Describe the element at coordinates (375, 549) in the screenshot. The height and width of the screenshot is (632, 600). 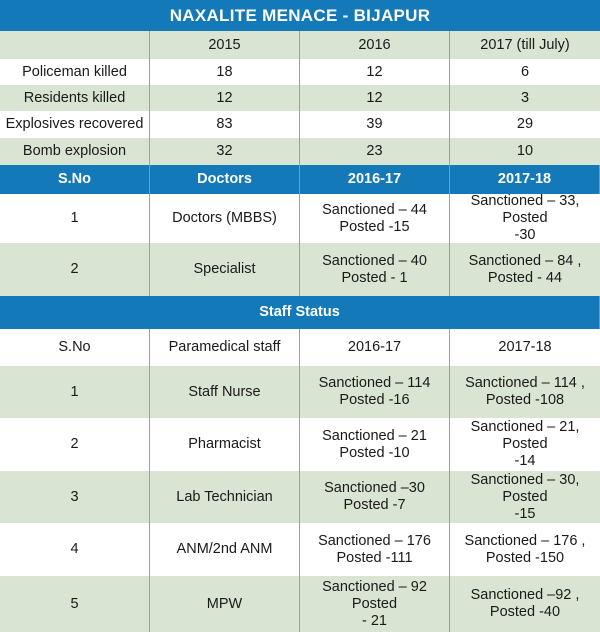
I see `table-cell: Sanctioned – 176 Posted -111` at that location.